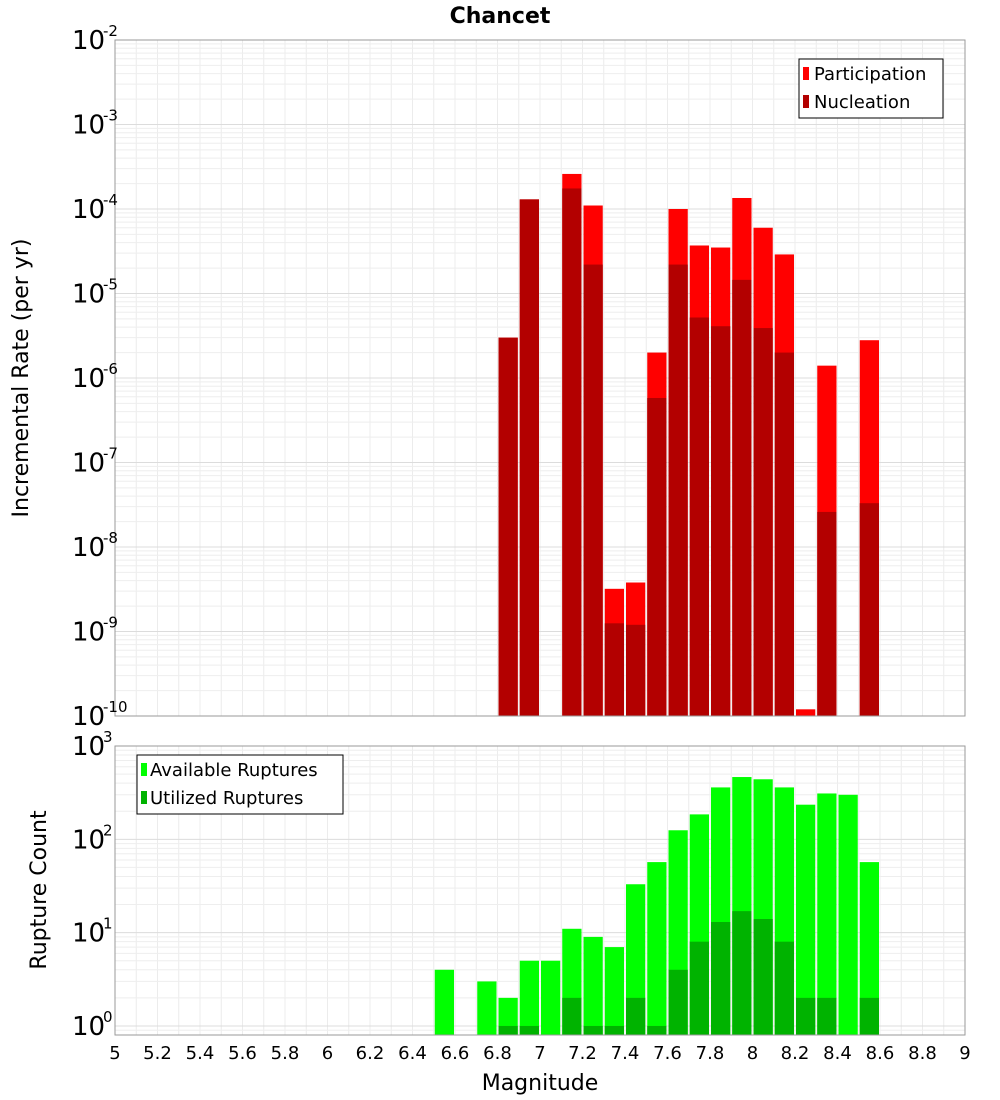  I want to click on y-tick-exponent: -10, so click(115, 707).